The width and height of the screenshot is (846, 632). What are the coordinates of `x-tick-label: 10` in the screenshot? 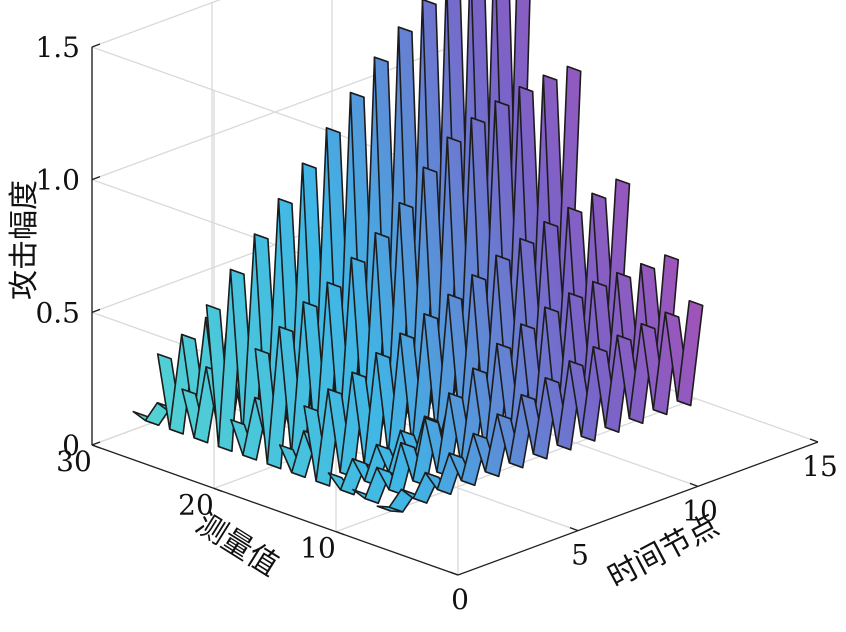 It's located at (700, 510).